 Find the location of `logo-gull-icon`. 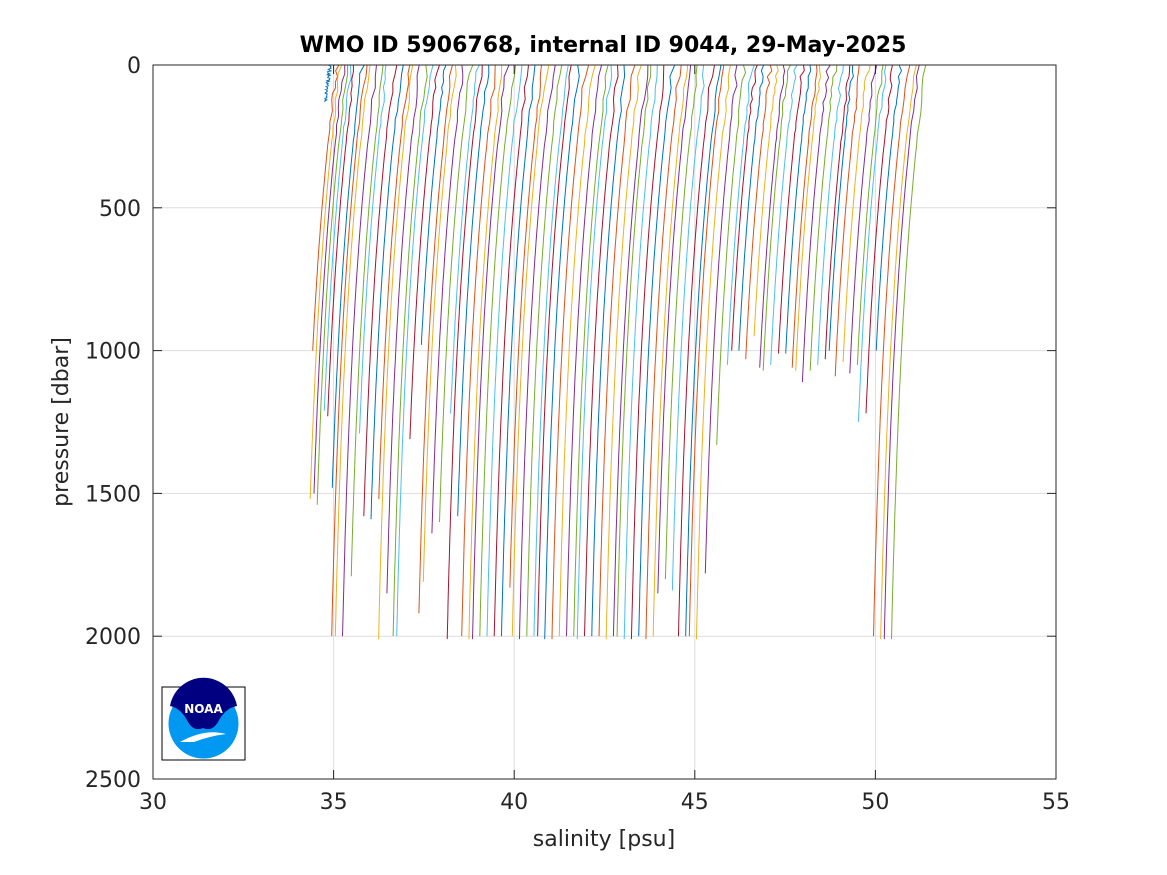

logo-gull-icon is located at coordinates (203, 737).